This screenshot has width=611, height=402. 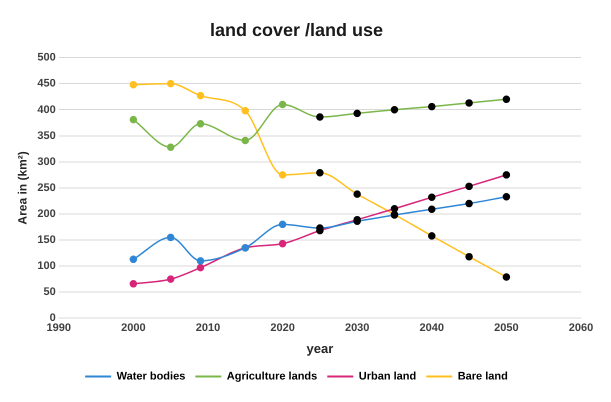 I want to click on y-tick-label: 0, so click(x=53, y=318).